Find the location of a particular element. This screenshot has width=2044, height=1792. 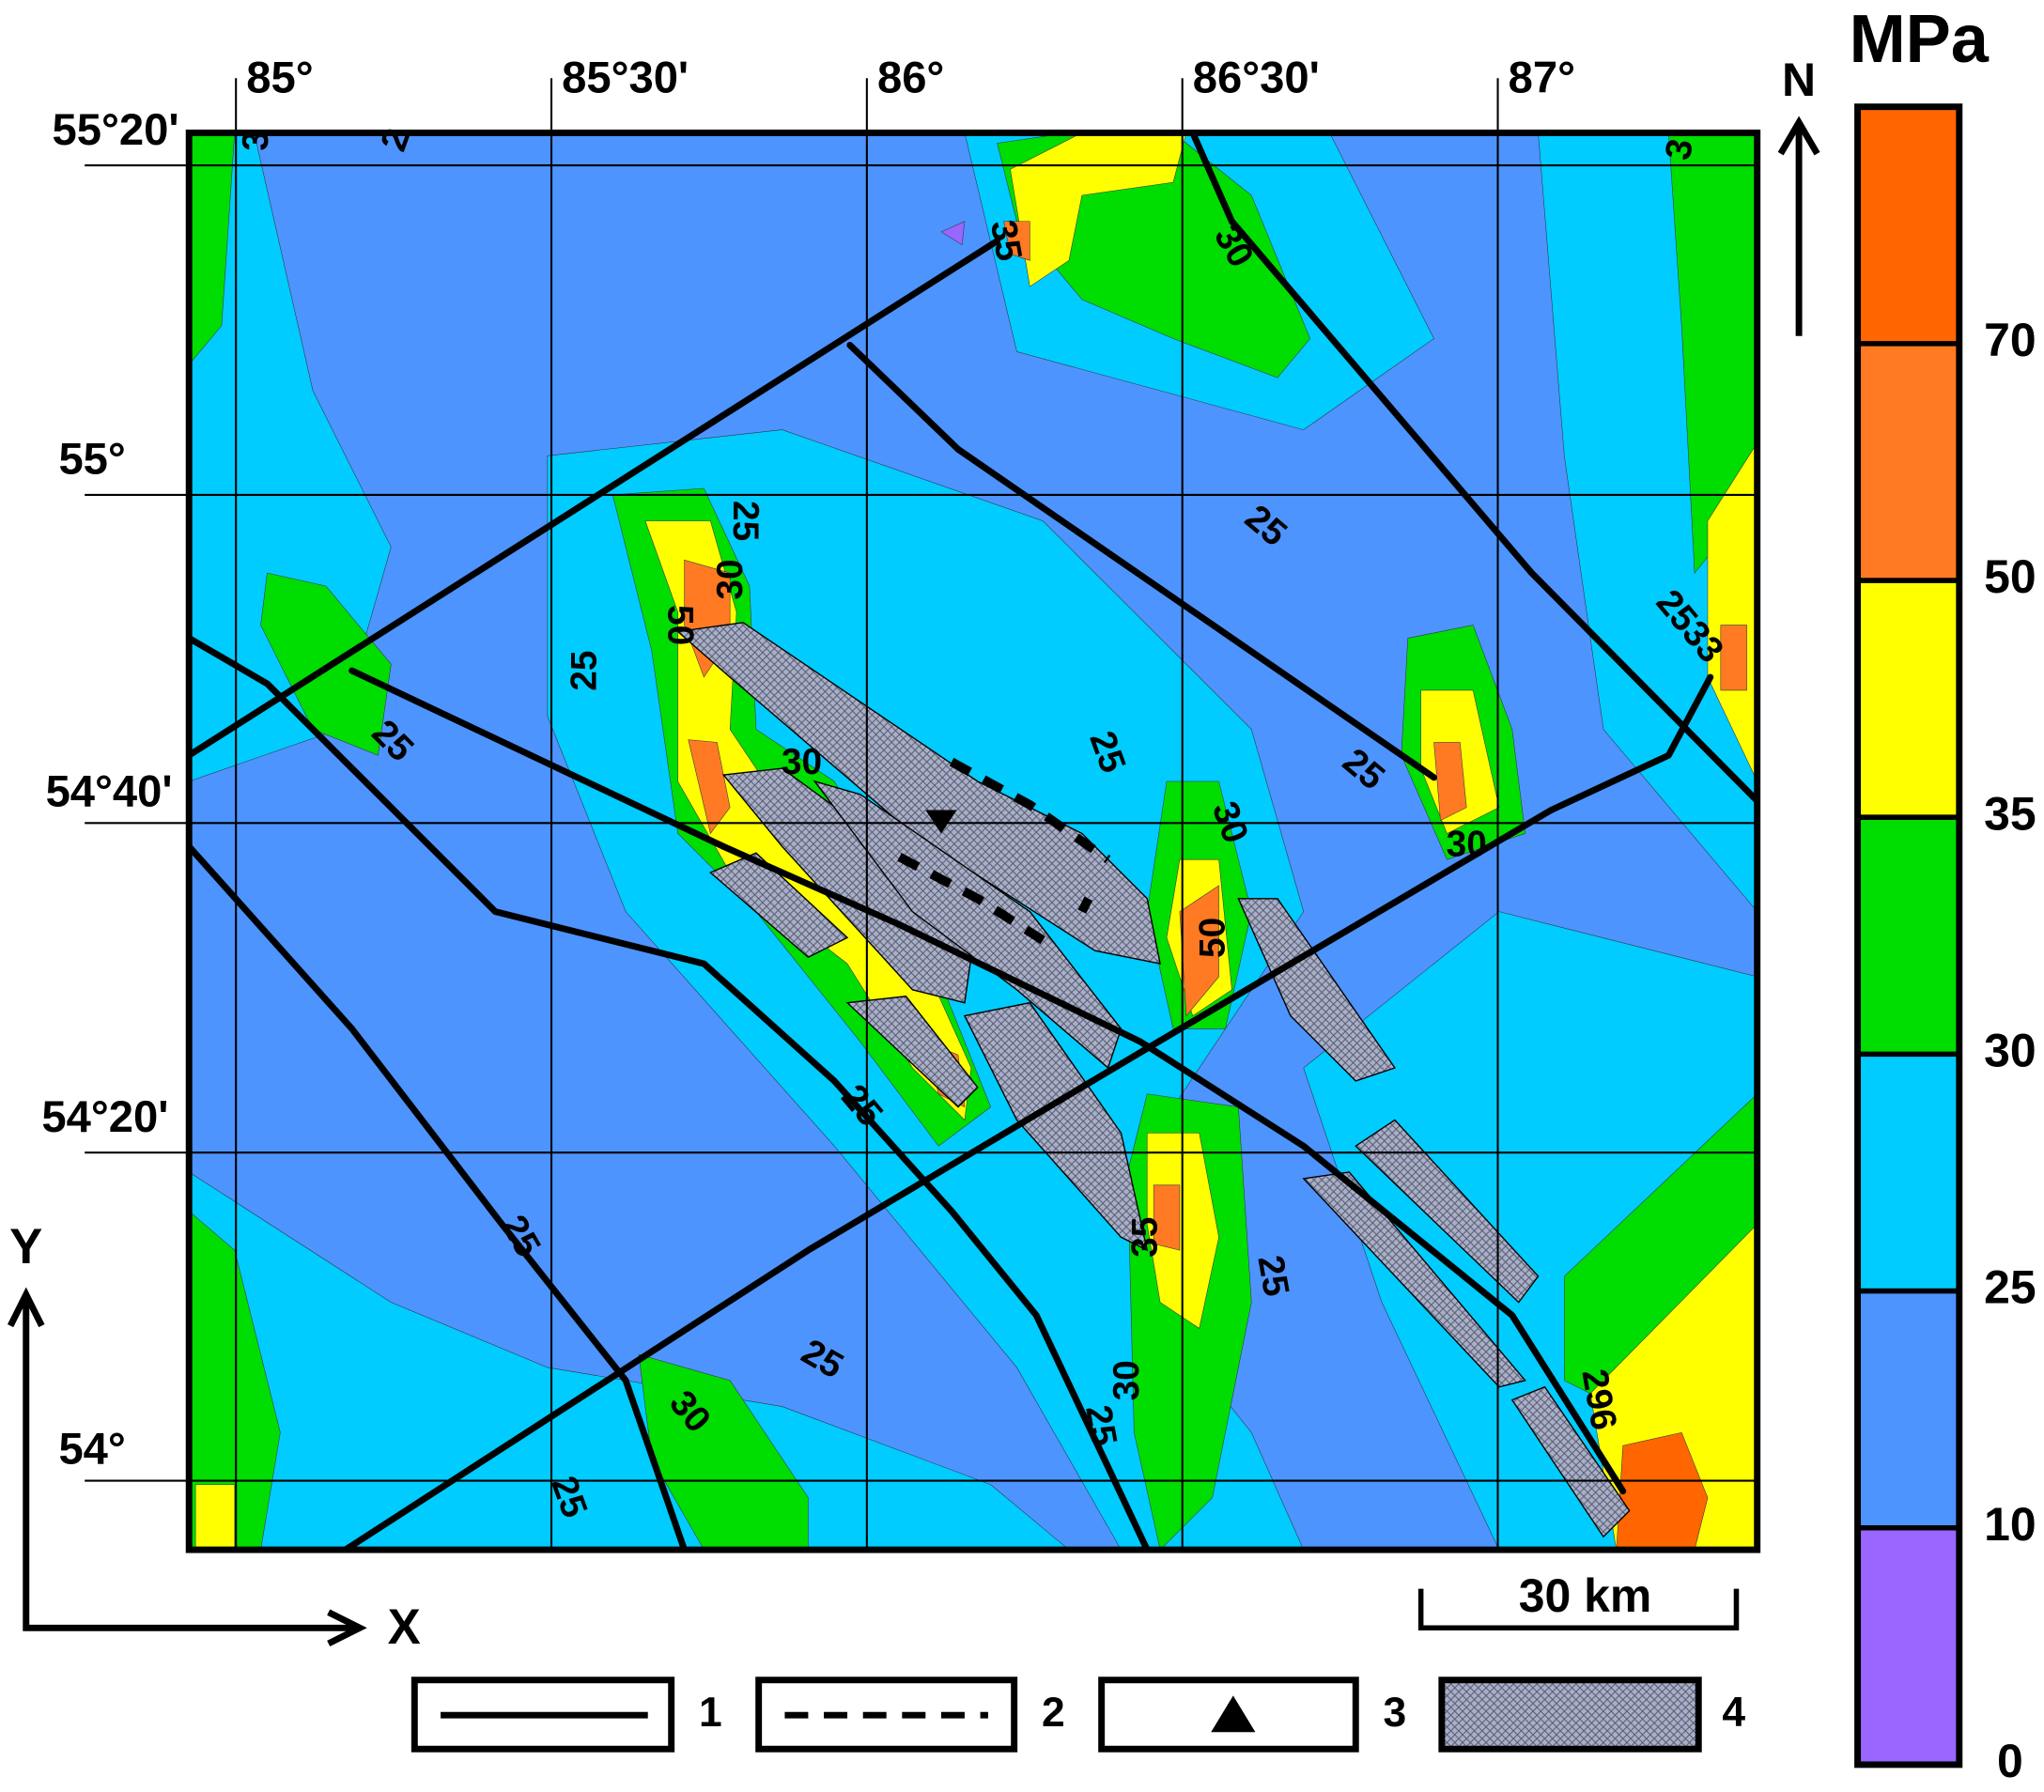

colorbar-tick-label: 25 is located at coordinates (2010, 1287).